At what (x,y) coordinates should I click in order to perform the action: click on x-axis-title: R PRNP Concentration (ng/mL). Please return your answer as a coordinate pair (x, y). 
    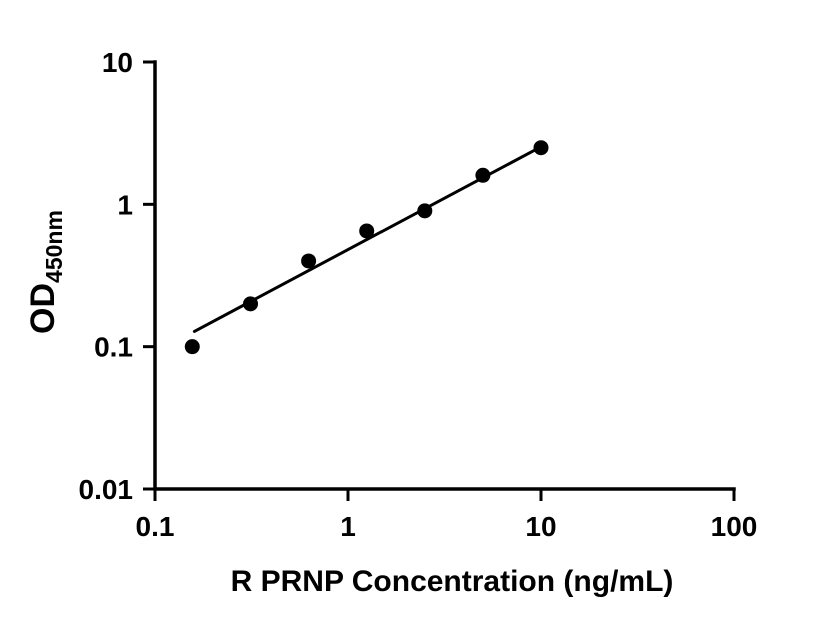
    Looking at the image, I should click on (452, 581).